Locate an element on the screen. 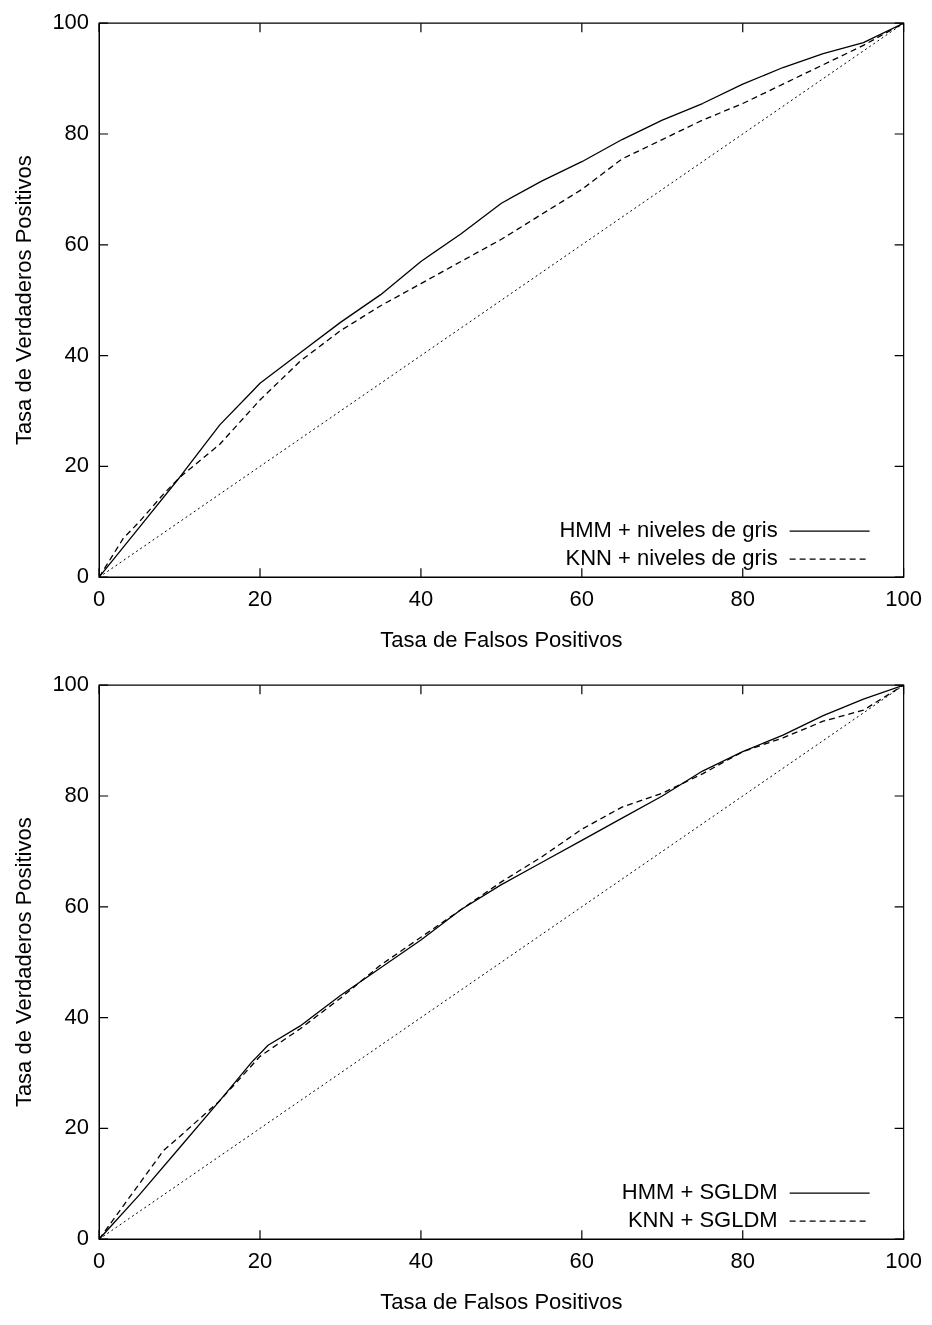 The width and height of the screenshot is (932, 1325). legend-label: KNN + niveles de gris is located at coordinates (671, 558).